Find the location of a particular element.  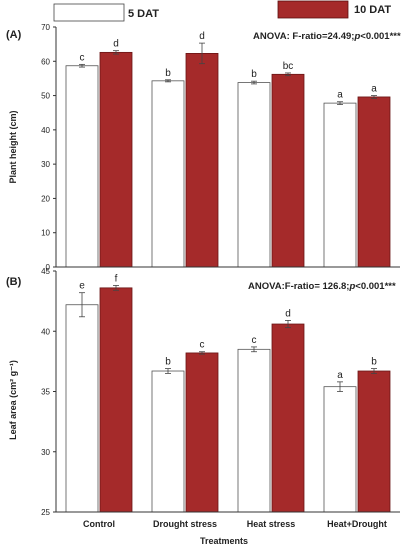

panel-a-y-ticks: 0 10 20 30 40 50 60 70 is located at coordinates (48, 147).